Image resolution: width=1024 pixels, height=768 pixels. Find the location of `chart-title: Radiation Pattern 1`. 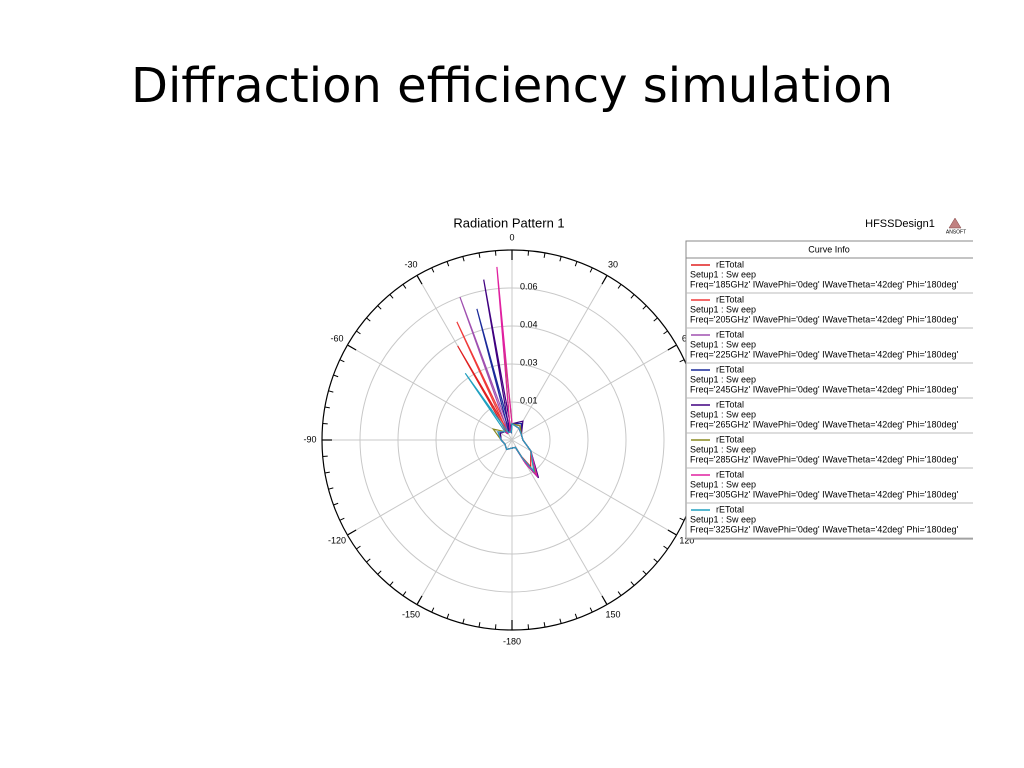

chart-title: Radiation Pattern 1 is located at coordinates (508, 222).